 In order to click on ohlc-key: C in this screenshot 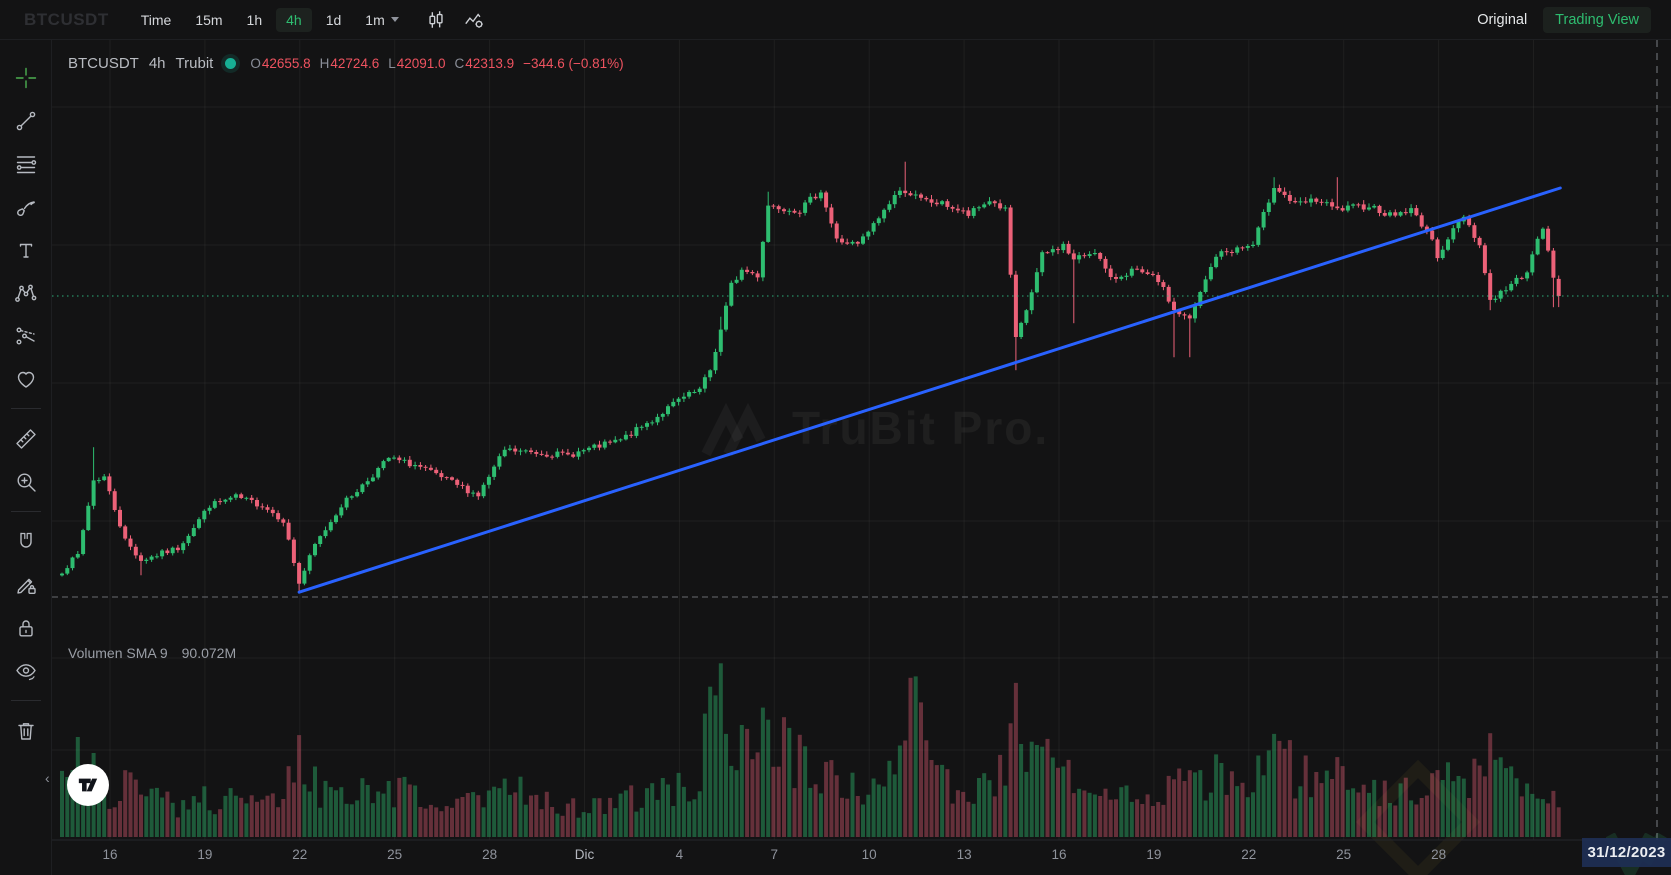, I will do `click(459, 63)`.